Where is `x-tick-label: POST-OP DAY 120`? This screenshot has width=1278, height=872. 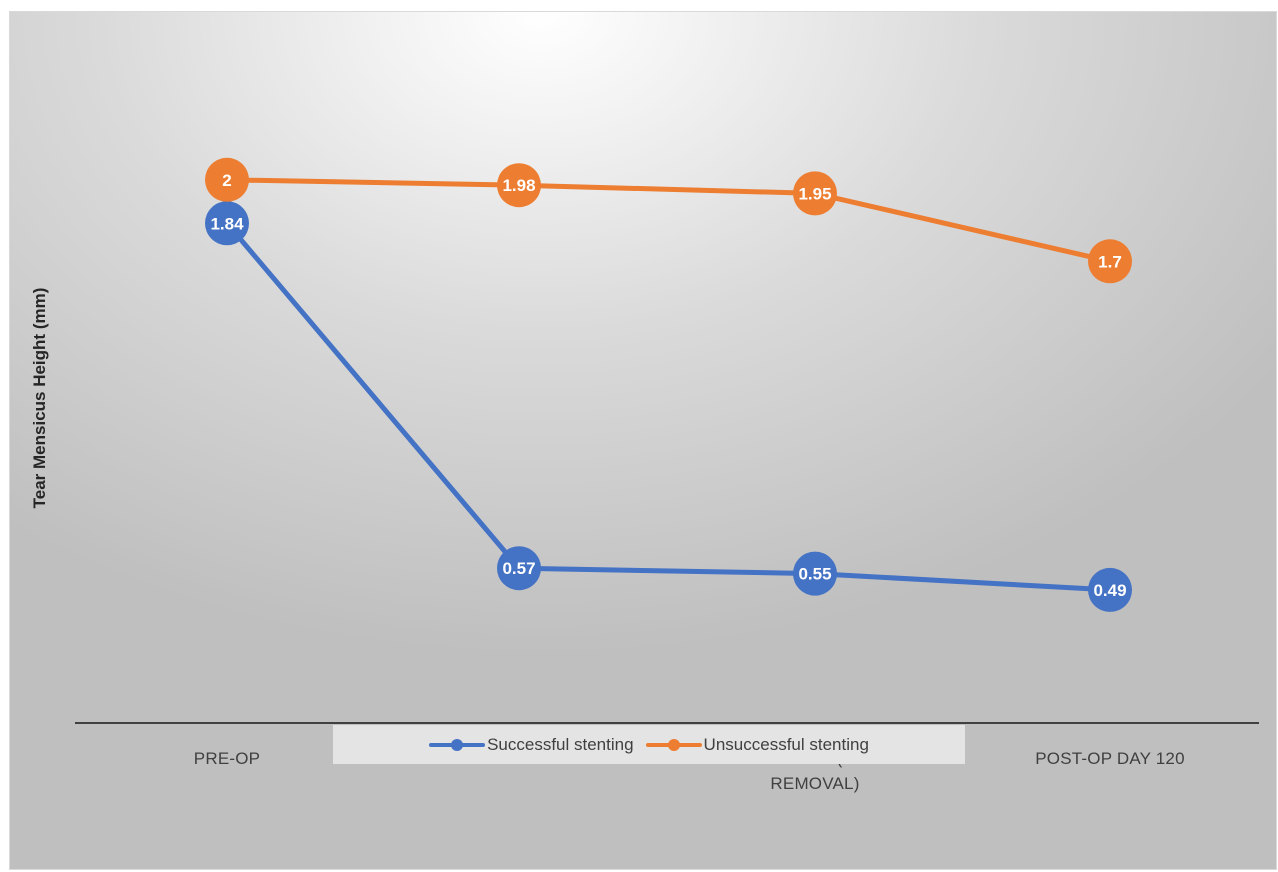 x-tick-label: POST-OP DAY 120 is located at coordinates (1109, 758).